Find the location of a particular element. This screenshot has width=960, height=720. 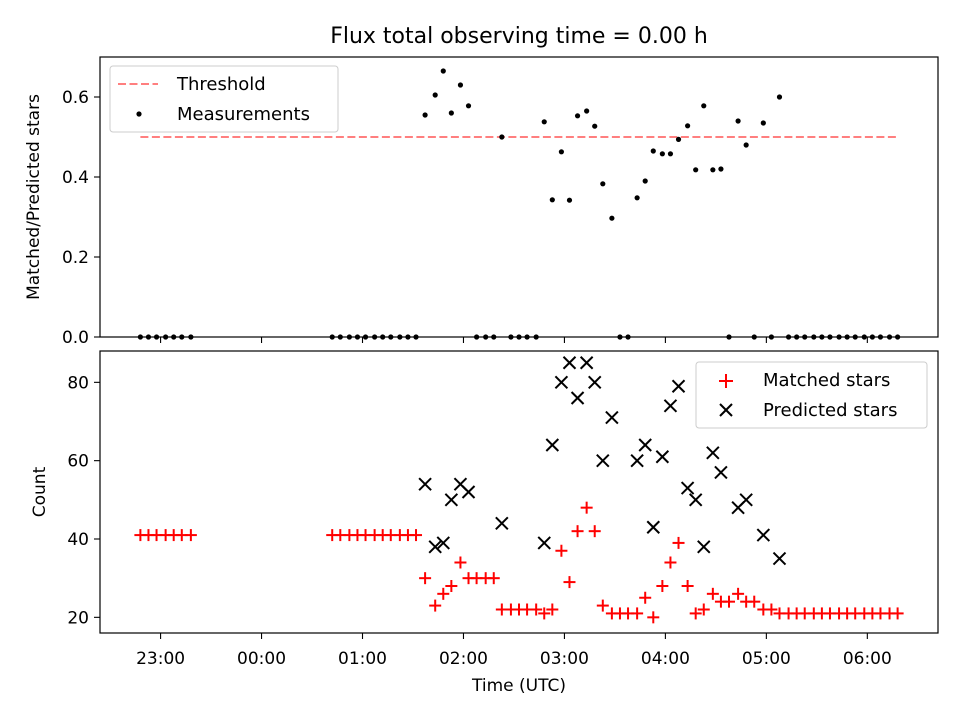

legend-threshold-label: Threshold is located at coordinates (221, 84).